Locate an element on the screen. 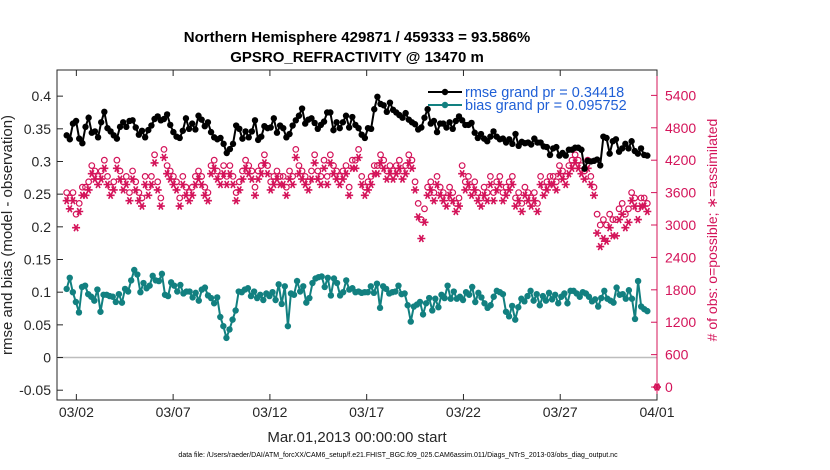 The height and width of the screenshot is (470, 830). y-right-tick-label: 0 is located at coordinates (669, 387).